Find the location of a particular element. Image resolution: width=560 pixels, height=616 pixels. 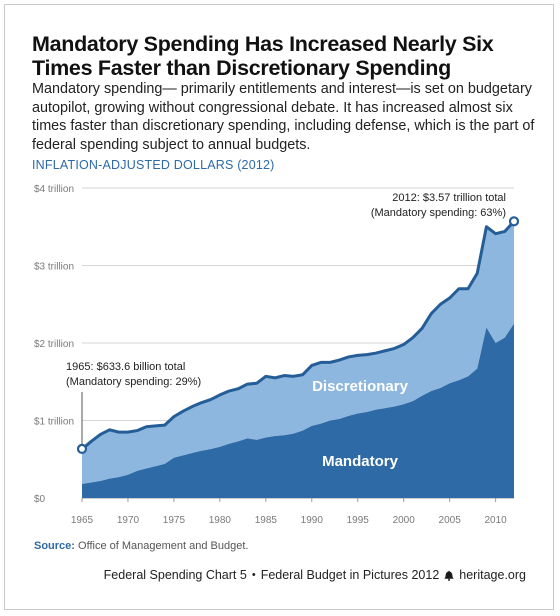

x-tick-label: 1985 is located at coordinates (266, 520).